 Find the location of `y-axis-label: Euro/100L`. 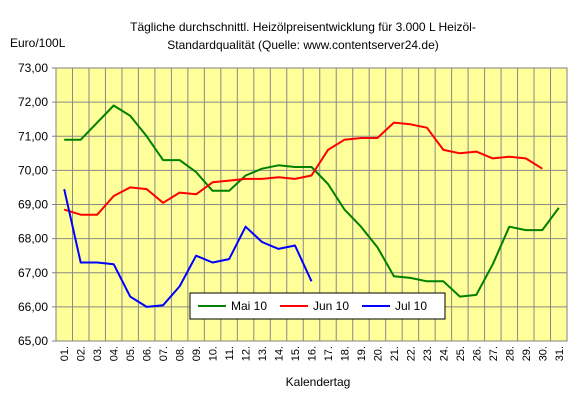

y-axis-label: Euro/100L is located at coordinates (38, 43).